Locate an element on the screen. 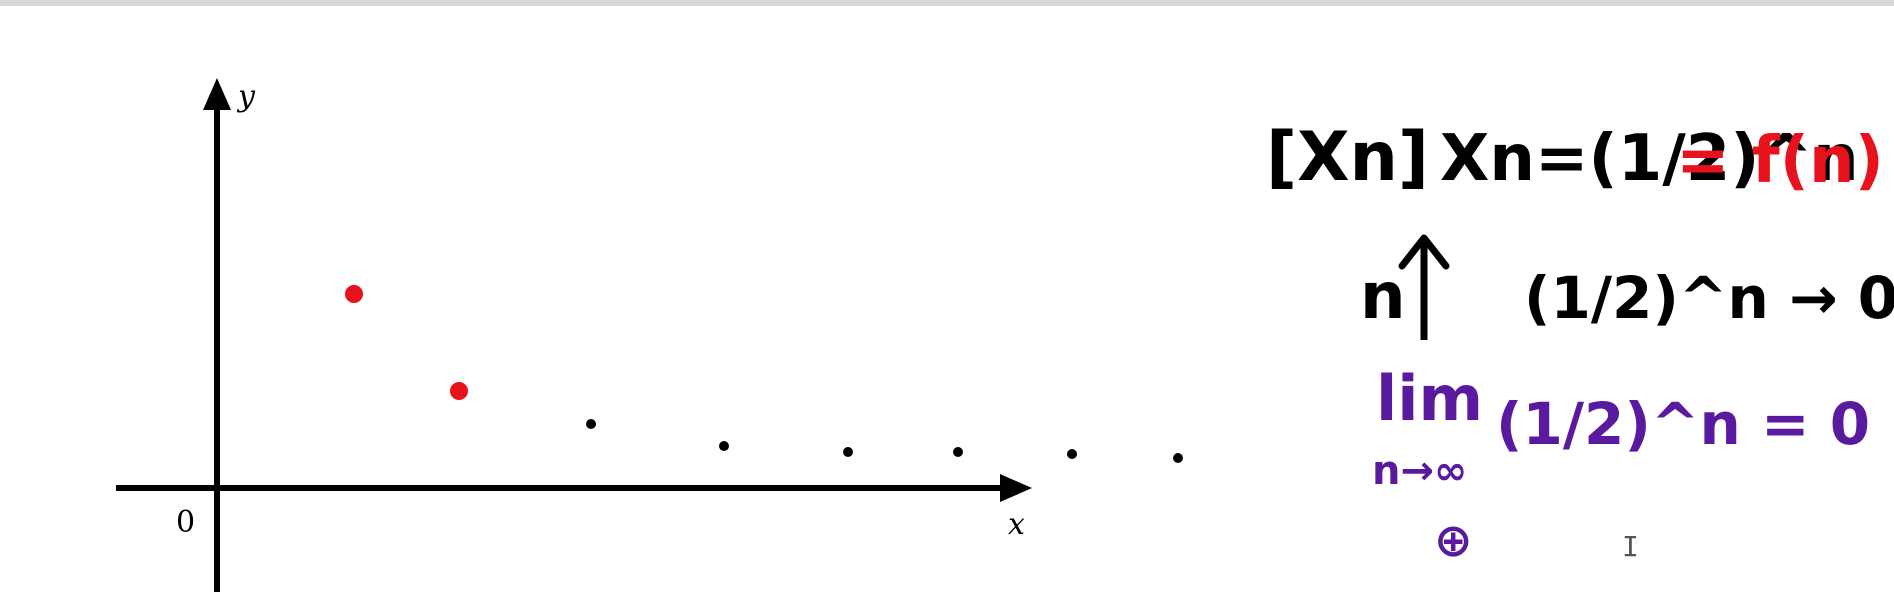  origin-label: 0 is located at coordinates (185, 522).